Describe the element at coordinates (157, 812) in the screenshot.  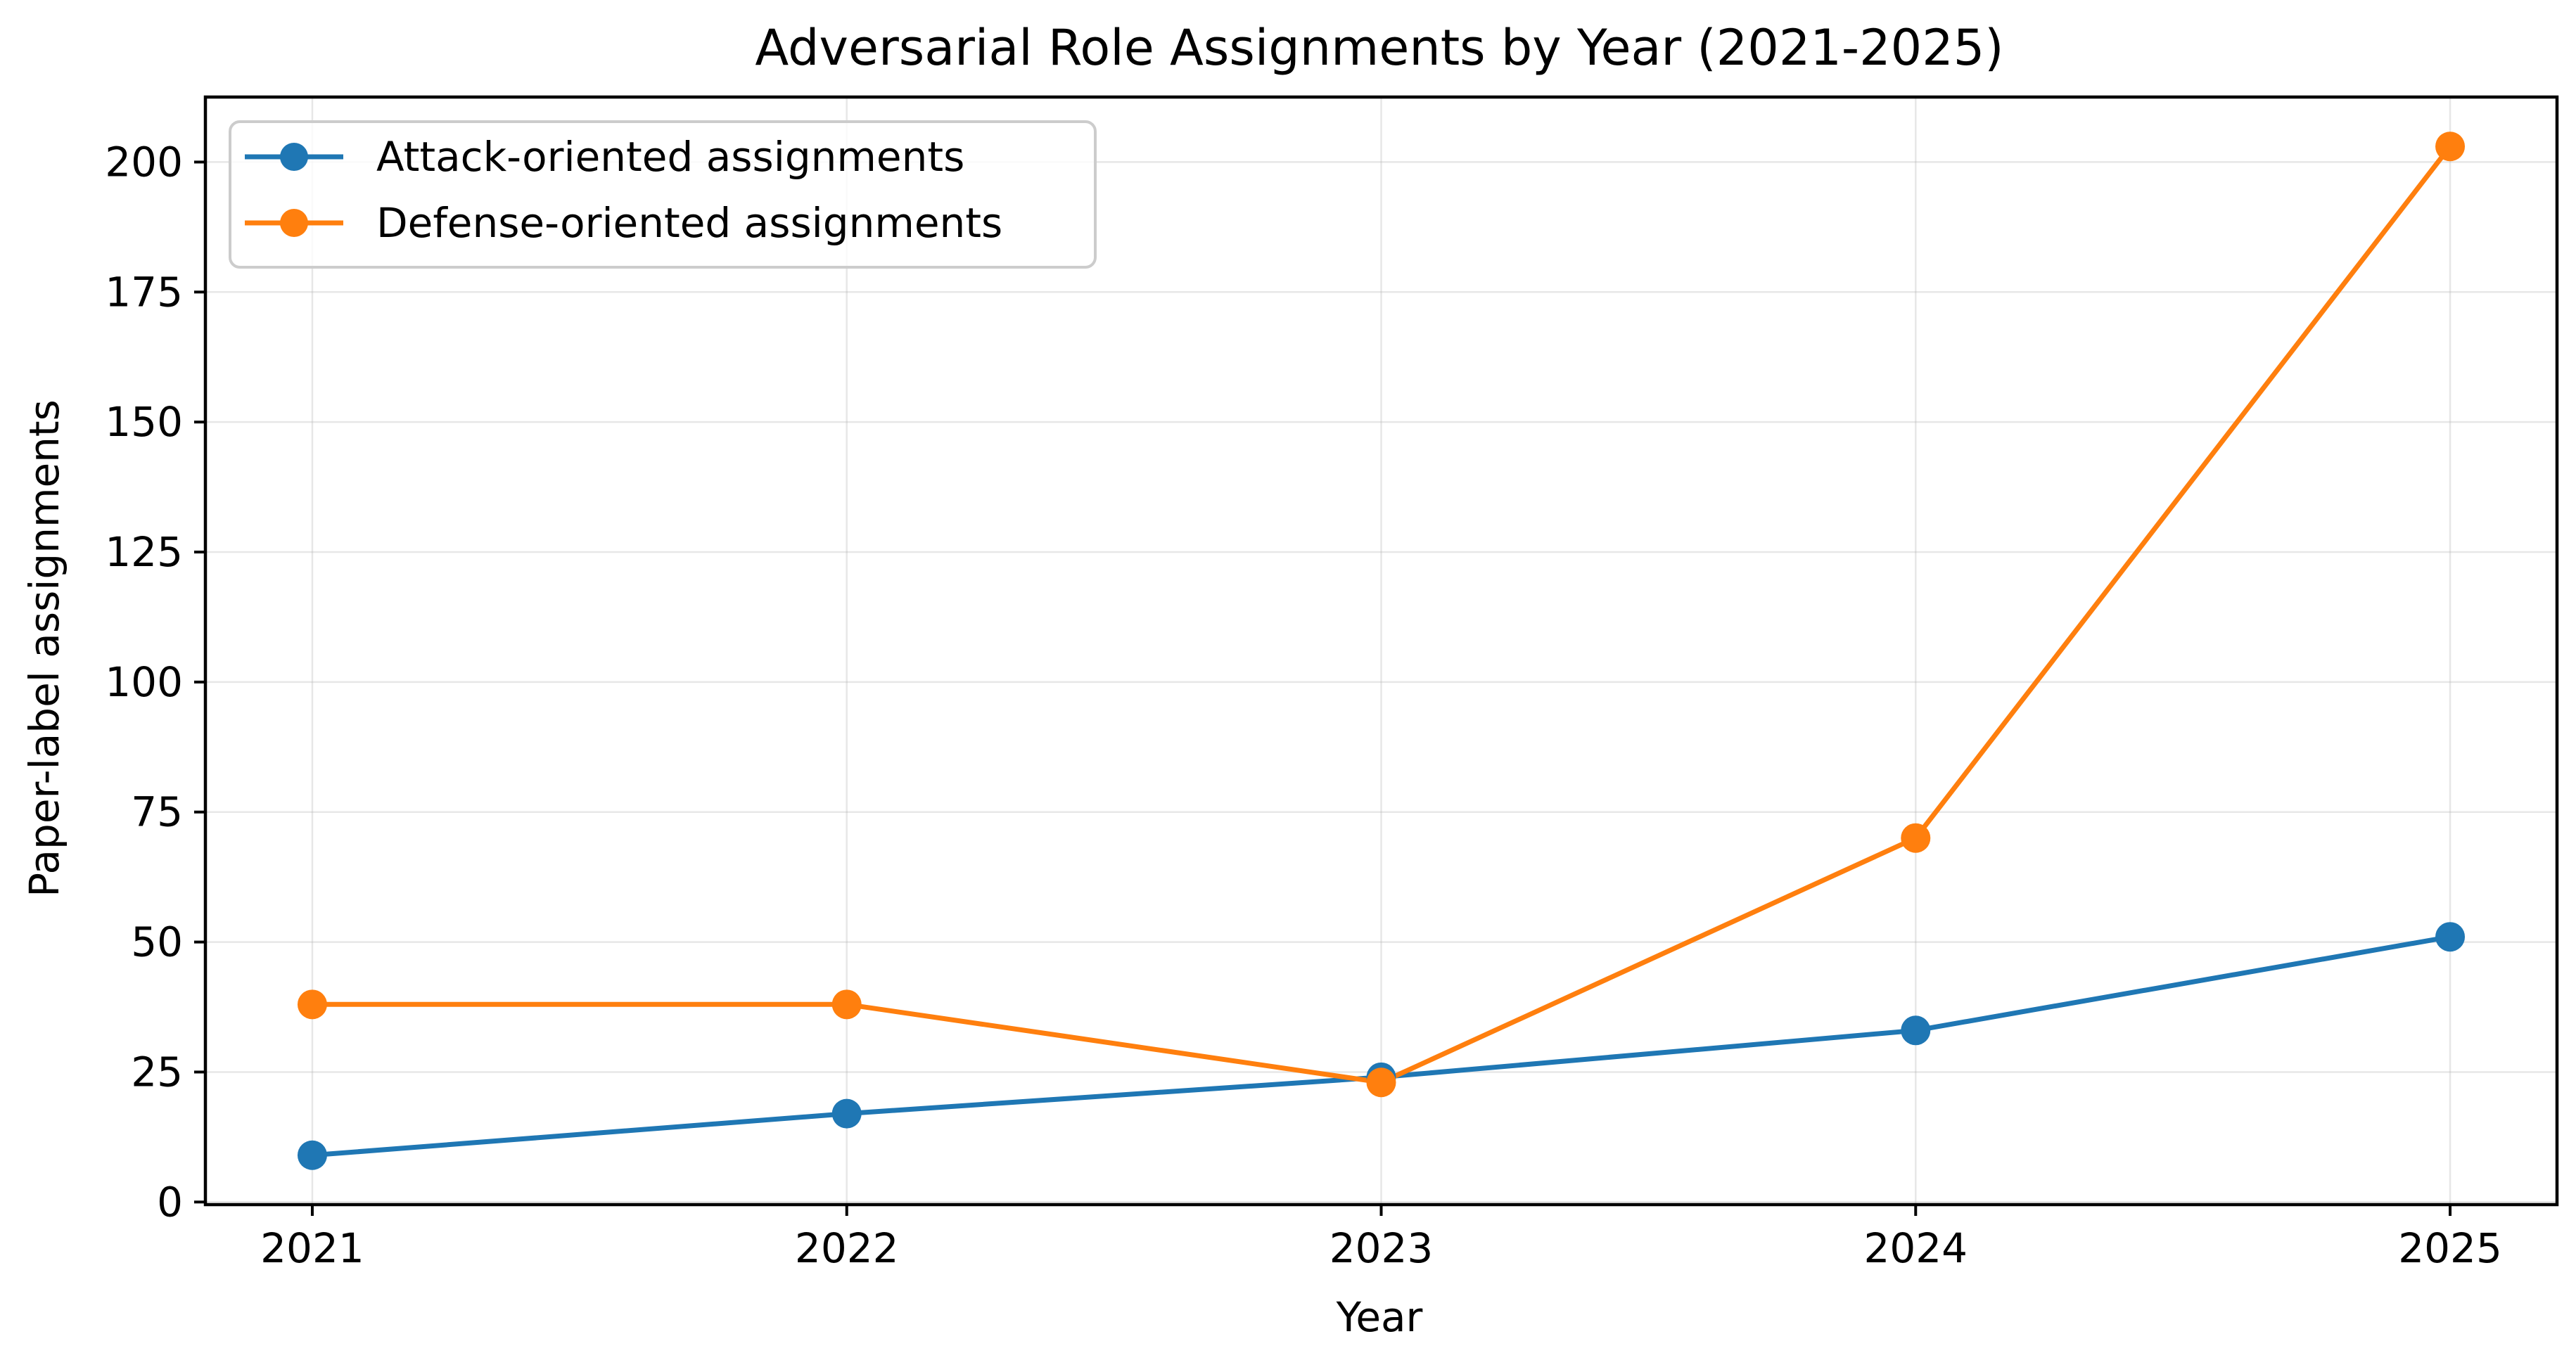
I see `y-tick-label: 75` at that location.